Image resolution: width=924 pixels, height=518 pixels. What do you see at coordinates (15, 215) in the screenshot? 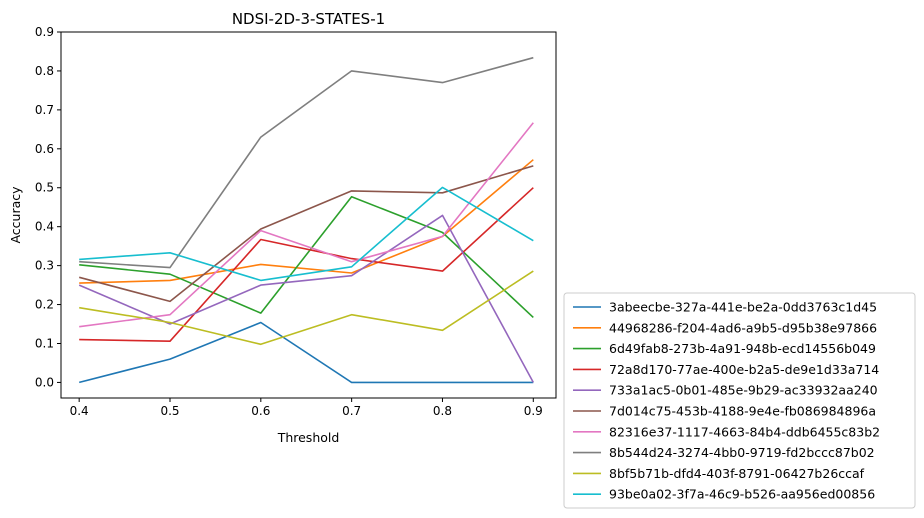
I see `y-axis-label: Accuracy` at bounding box center [15, 215].